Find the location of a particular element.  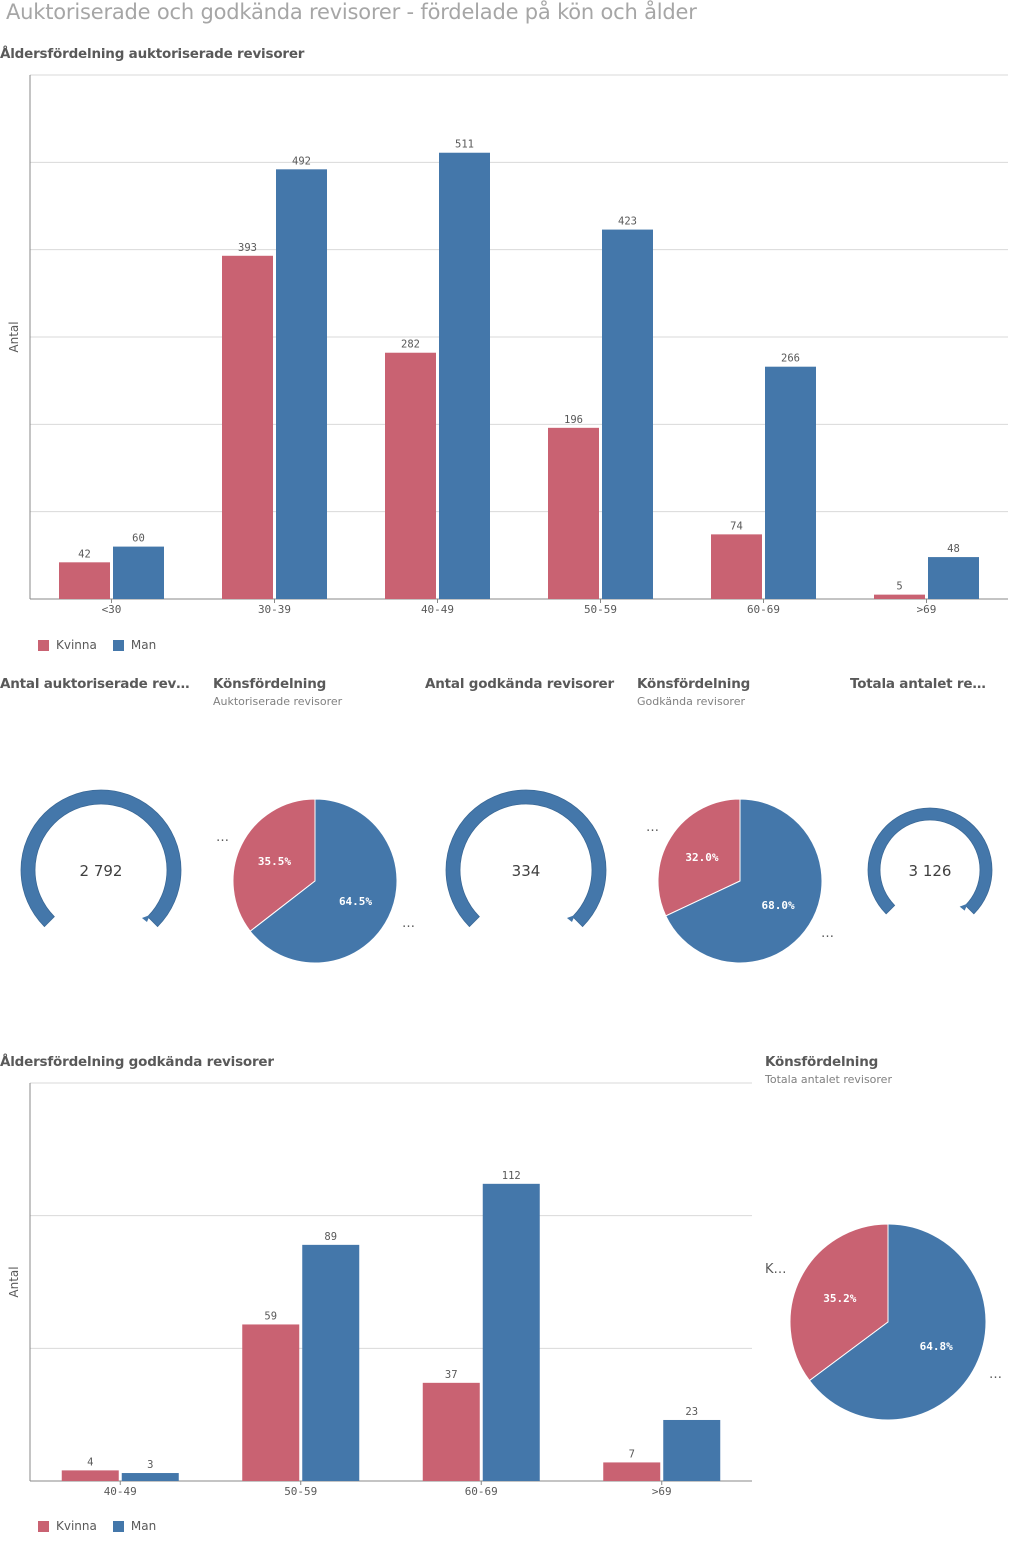

data-label: 60 is located at coordinates (138, 539).